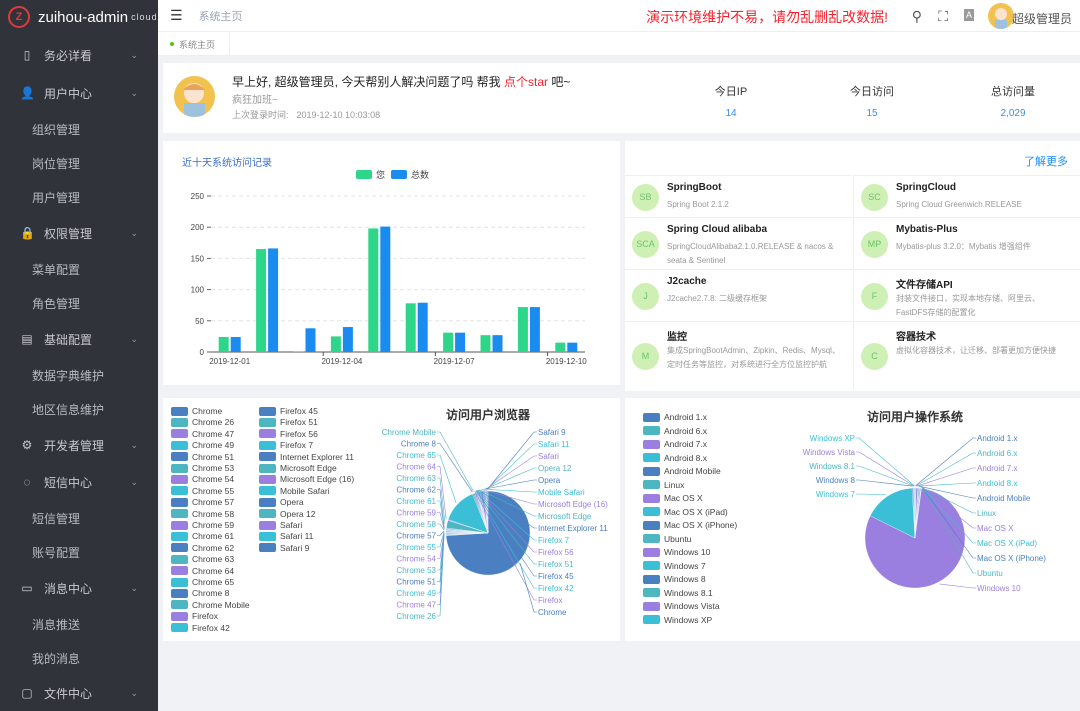  Describe the element at coordinates (200, 593) in the screenshot. I see `legend-item: Chrome 8` at that location.